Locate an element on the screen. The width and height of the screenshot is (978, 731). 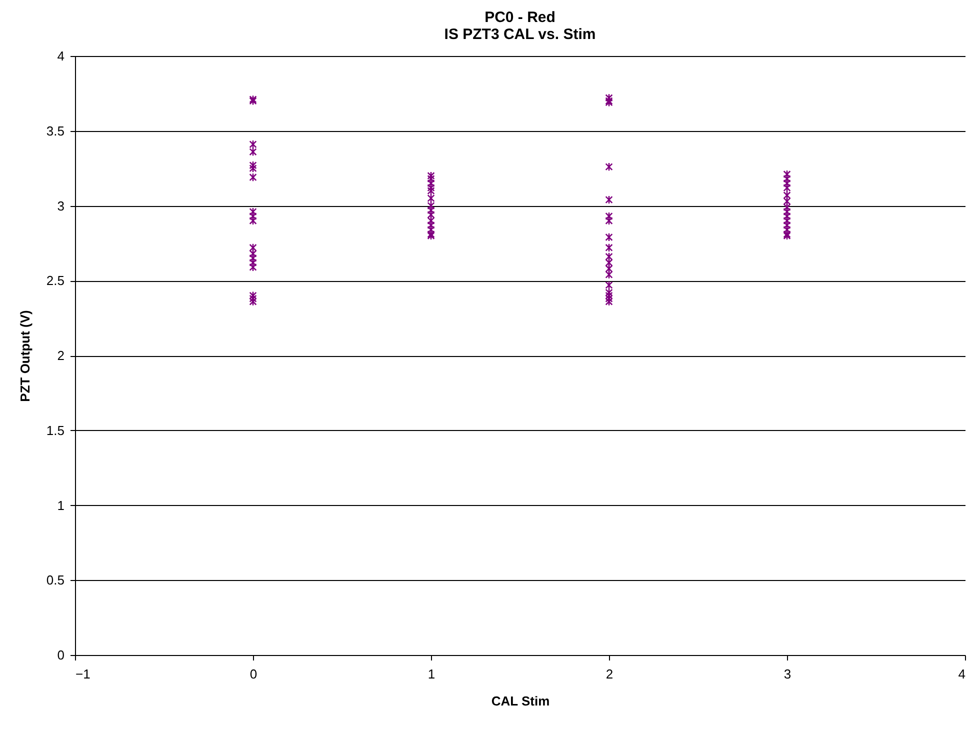
x-tick-label: 3 is located at coordinates (788, 674).